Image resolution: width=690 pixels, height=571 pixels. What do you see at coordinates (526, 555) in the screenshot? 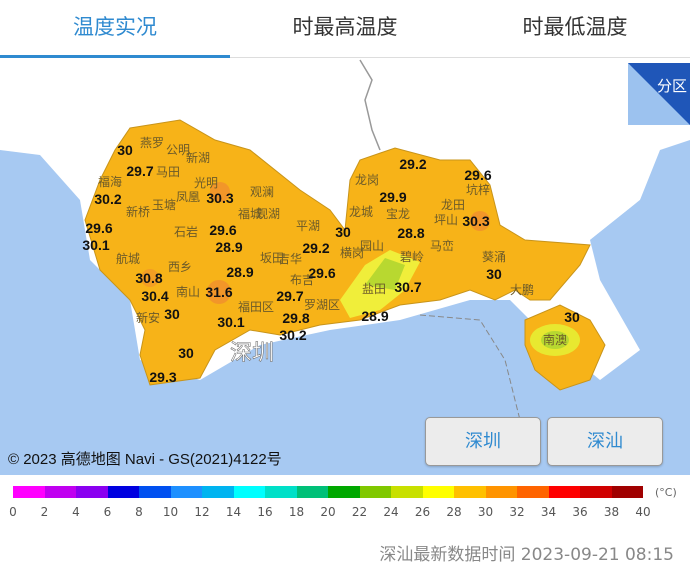
I see `data-update-time: 深汕最新数据时间 2023-09-21 08:15` at bounding box center [526, 555].